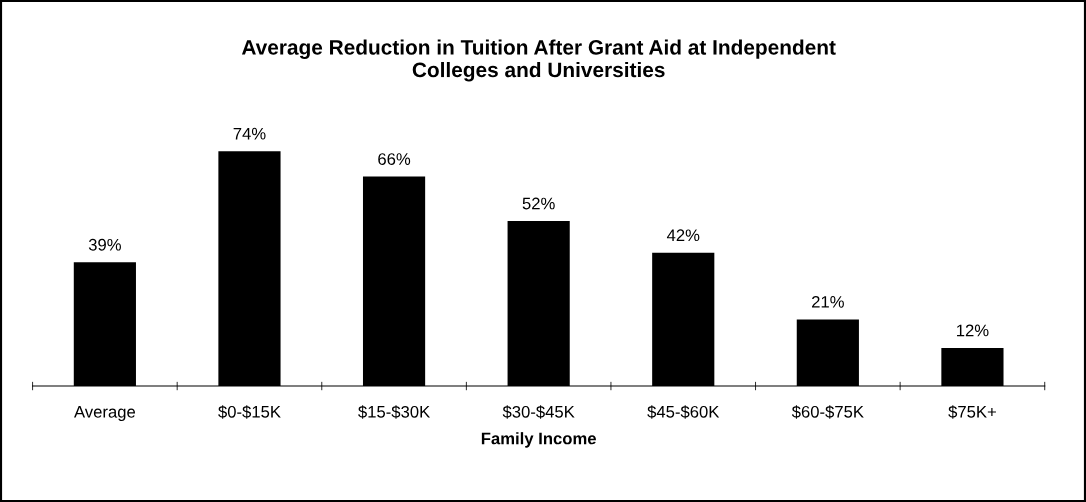 The height and width of the screenshot is (502, 1086). What do you see at coordinates (827, 412) in the screenshot?
I see `x-tick-label: $60-$75K` at bounding box center [827, 412].